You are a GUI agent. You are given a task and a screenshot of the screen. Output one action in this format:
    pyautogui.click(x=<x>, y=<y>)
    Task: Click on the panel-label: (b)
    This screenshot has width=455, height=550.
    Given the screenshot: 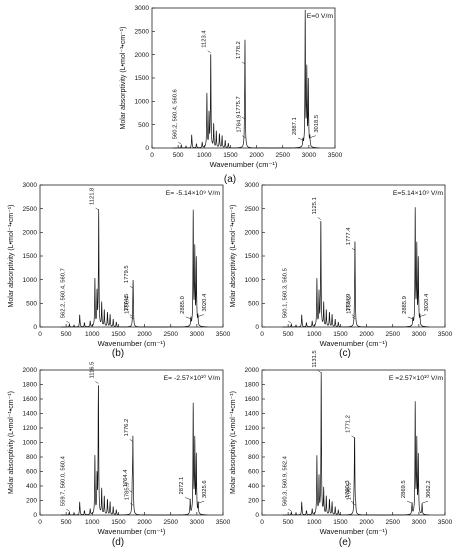 What is the action you would take?
    pyautogui.click(x=118, y=353)
    